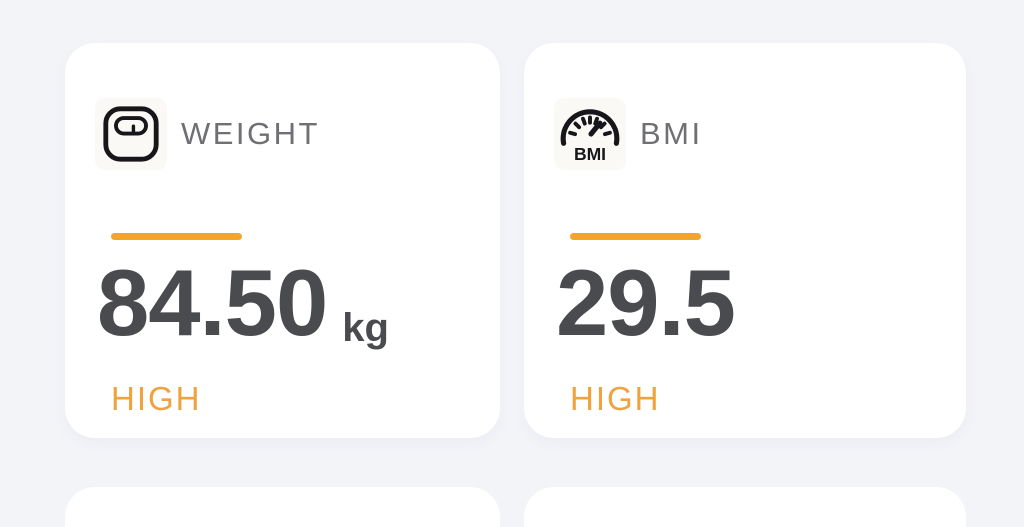  I want to click on bmi-value: 29.5, so click(646, 302).